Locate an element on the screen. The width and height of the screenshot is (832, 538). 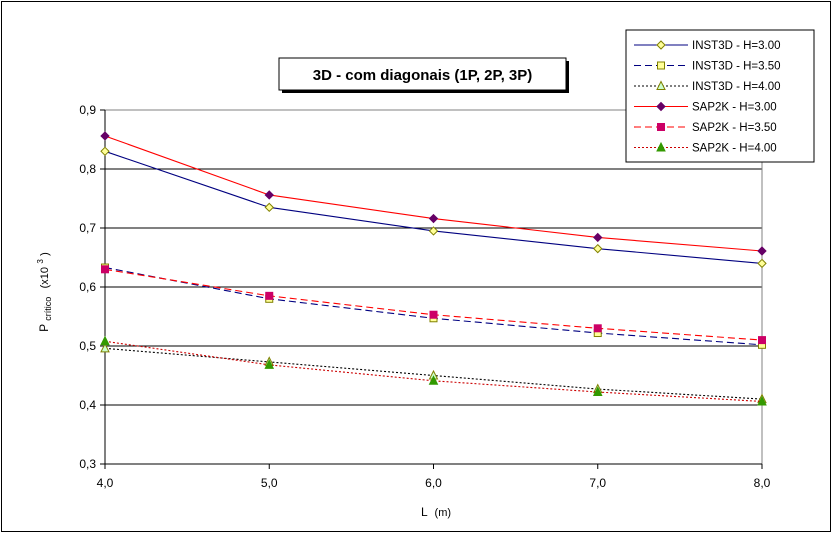
legend-box is located at coordinates (720, 96).